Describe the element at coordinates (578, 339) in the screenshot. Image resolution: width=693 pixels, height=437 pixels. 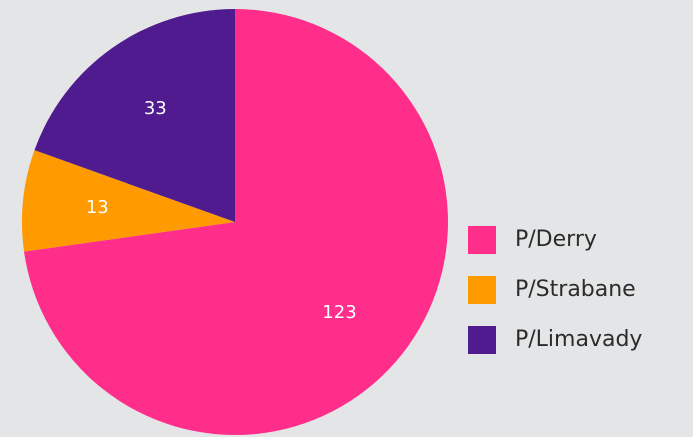
I see `legend-label: P/Limavady` at that location.